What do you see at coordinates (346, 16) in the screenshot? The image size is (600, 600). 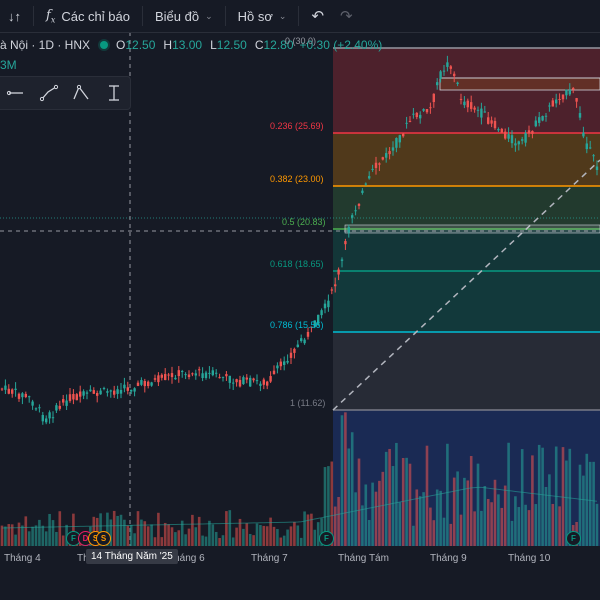 I see `redo-button: ↷` at bounding box center [346, 16].